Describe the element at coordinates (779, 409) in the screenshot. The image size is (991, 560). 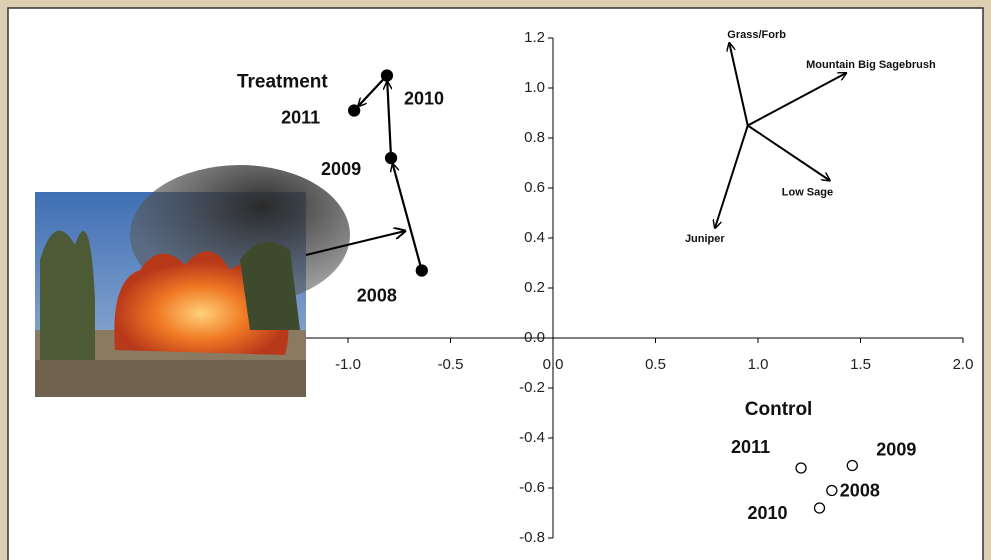
I see `series-label: Control` at that location.